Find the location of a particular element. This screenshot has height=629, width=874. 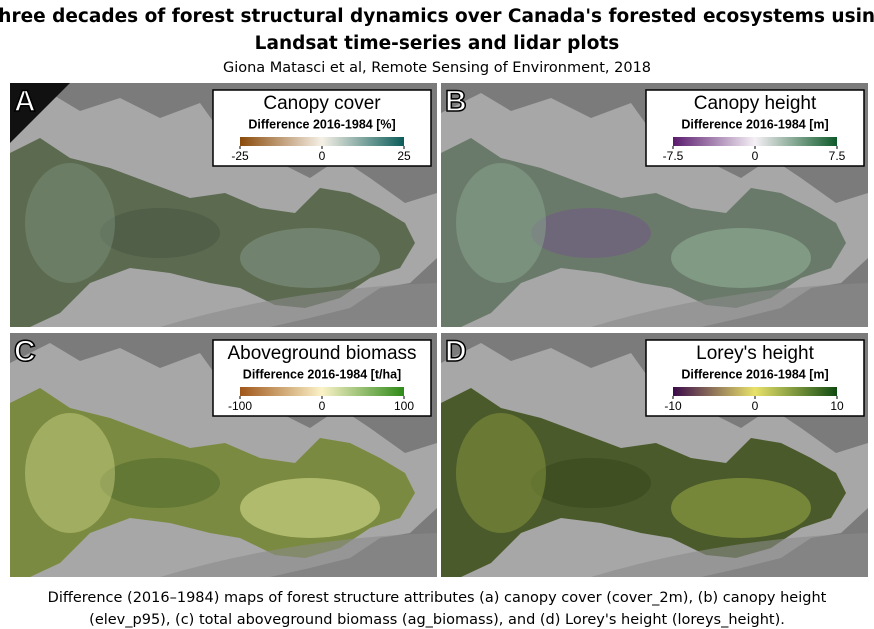

panel-letter: D is located at coordinates (456, 351).